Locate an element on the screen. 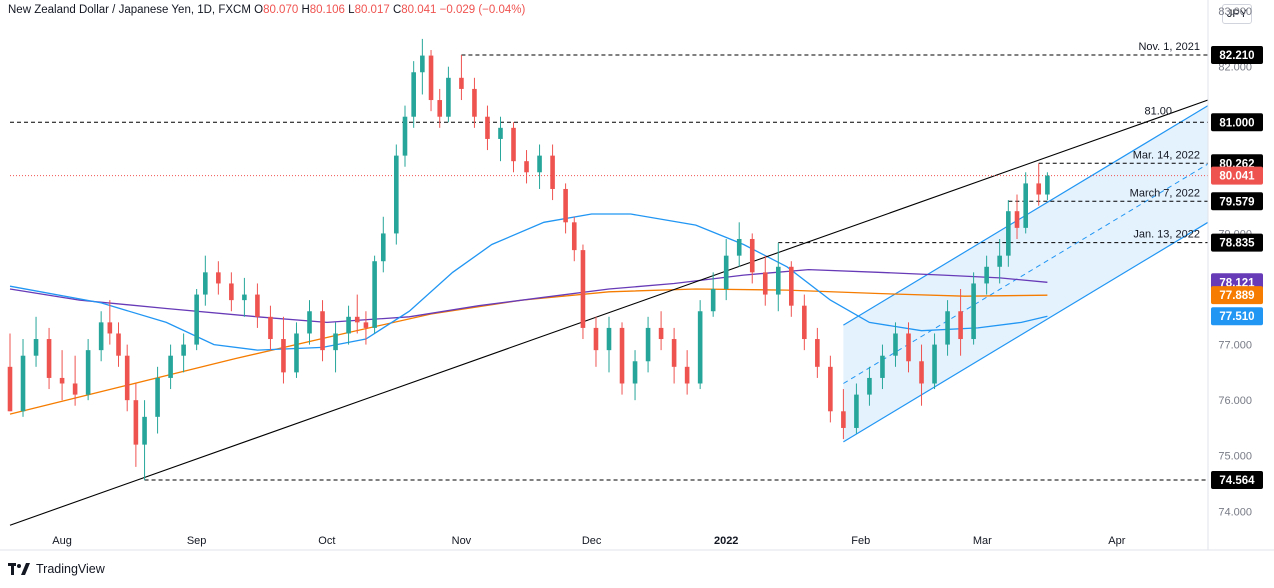 This screenshot has height=588, width=1274. price-level-note: March 7, 2022 is located at coordinates (1165, 193).